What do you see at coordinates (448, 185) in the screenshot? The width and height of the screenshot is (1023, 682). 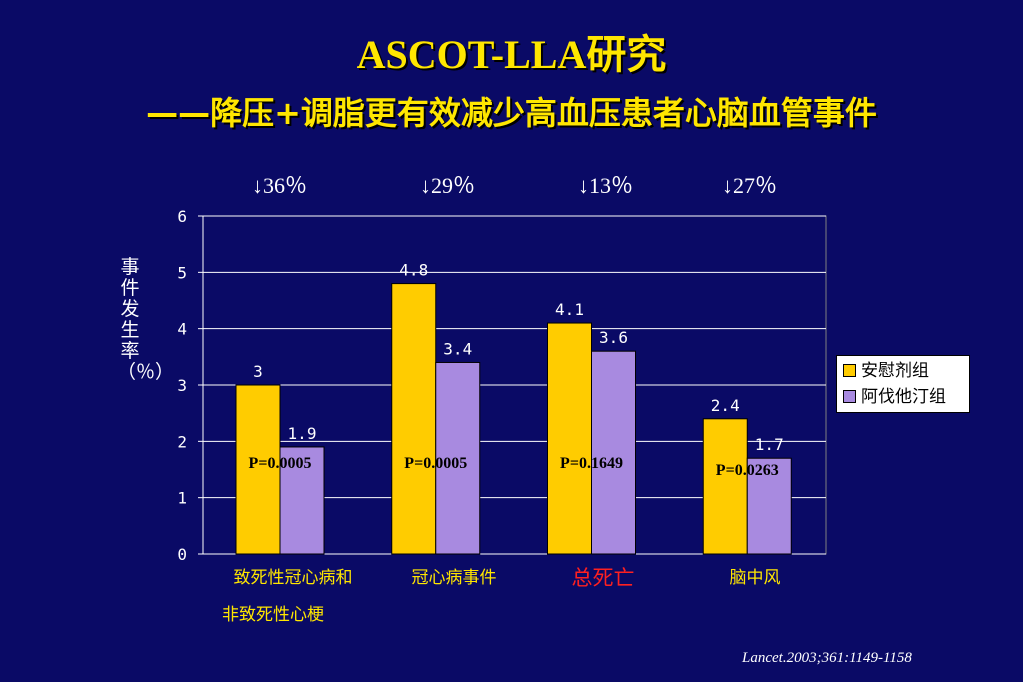 I see `reduction-label: ↓29％` at bounding box center [448, 185].